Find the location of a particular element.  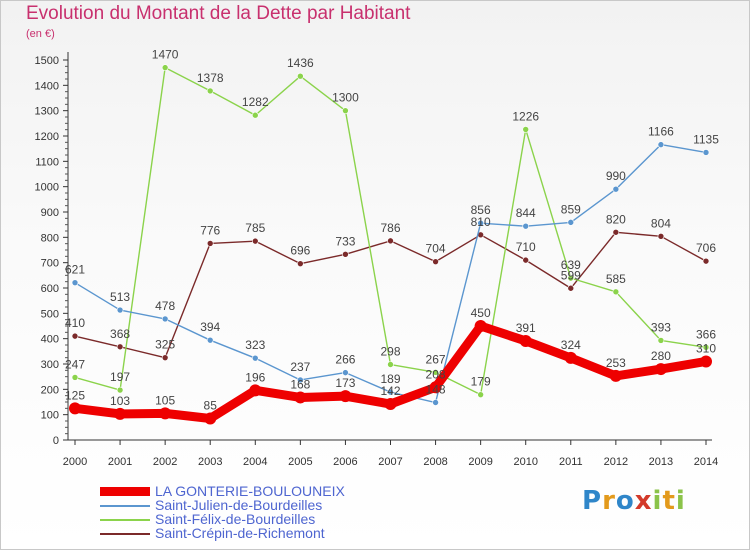

data-label: 103 is located at coordinates (120, 401).